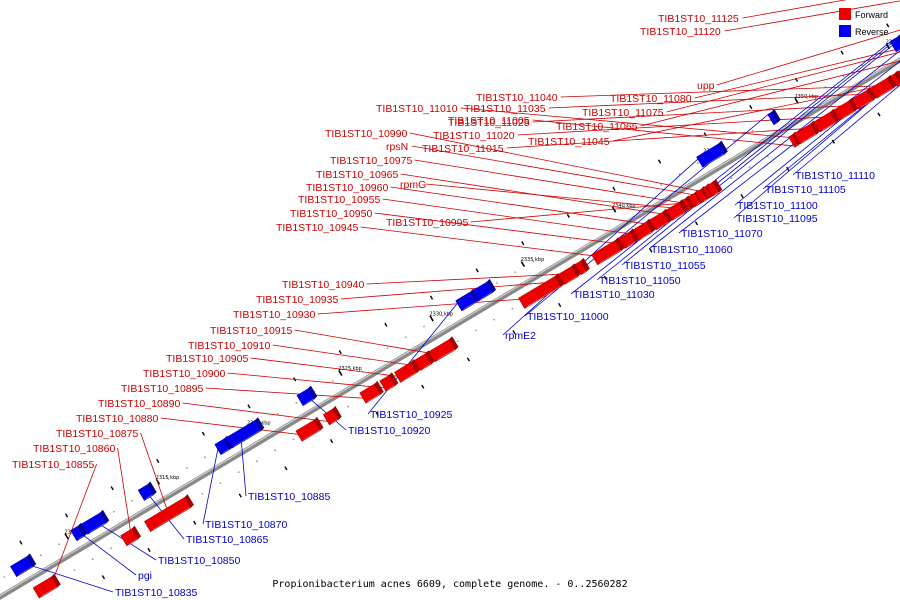 The height and width of the screenshot is (600, 900). Describe the element at coordinates (712, 154) in the screenshot. I see `reverse-gene-rpme2` at that location.